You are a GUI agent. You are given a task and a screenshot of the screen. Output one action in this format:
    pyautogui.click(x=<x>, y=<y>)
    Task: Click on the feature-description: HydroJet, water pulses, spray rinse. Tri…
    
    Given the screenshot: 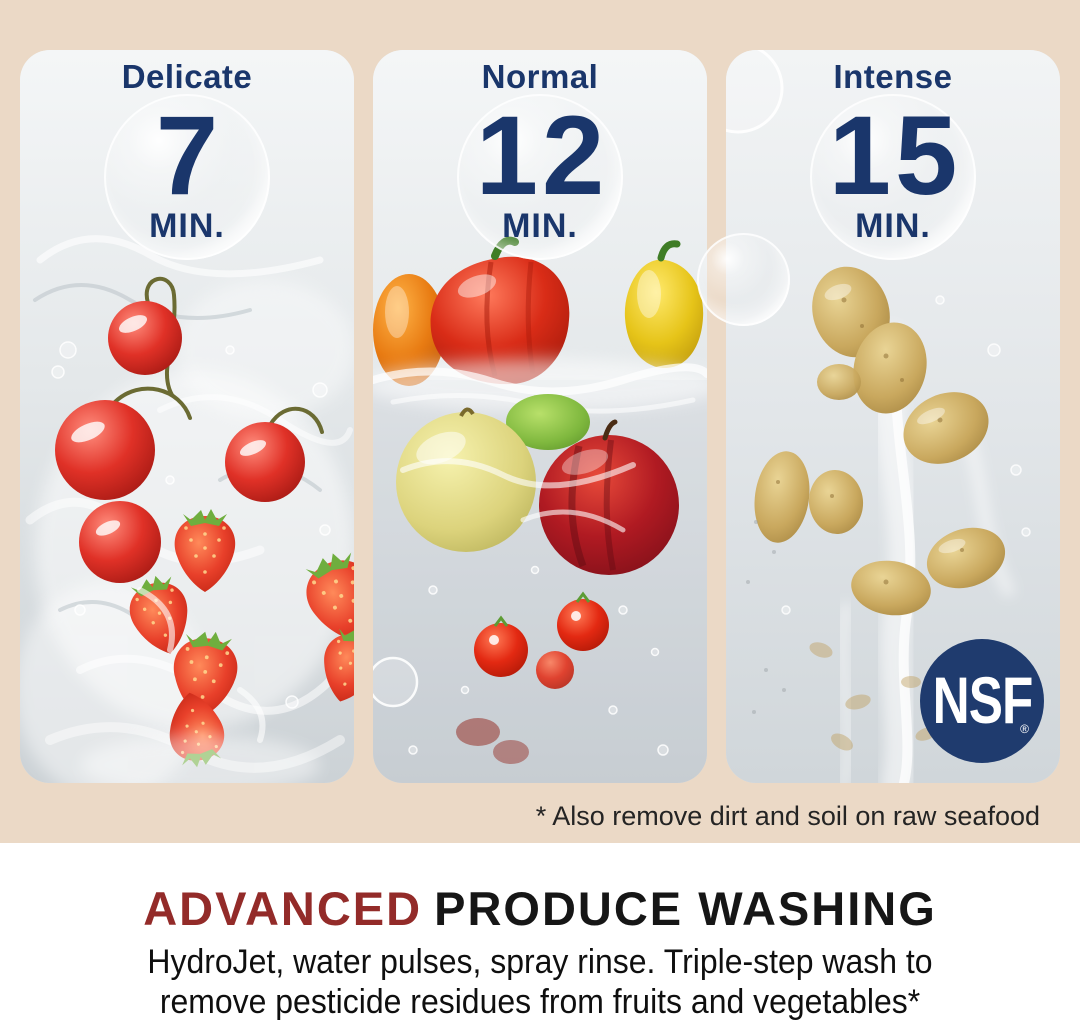 What is the action you would take?
    pyautogui.click(x=539, y=982)
    